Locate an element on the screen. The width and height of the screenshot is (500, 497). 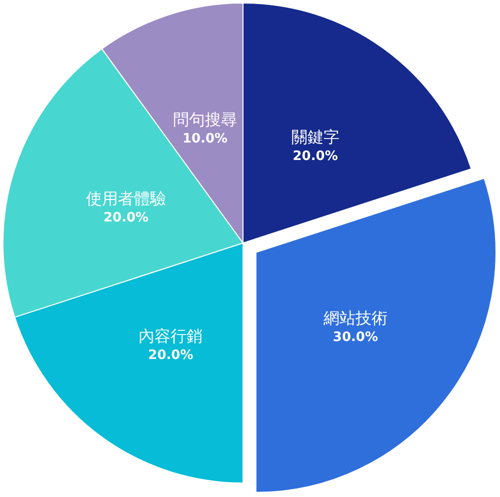
slice-label: 網站技術 is located at coordinates (355, 318).